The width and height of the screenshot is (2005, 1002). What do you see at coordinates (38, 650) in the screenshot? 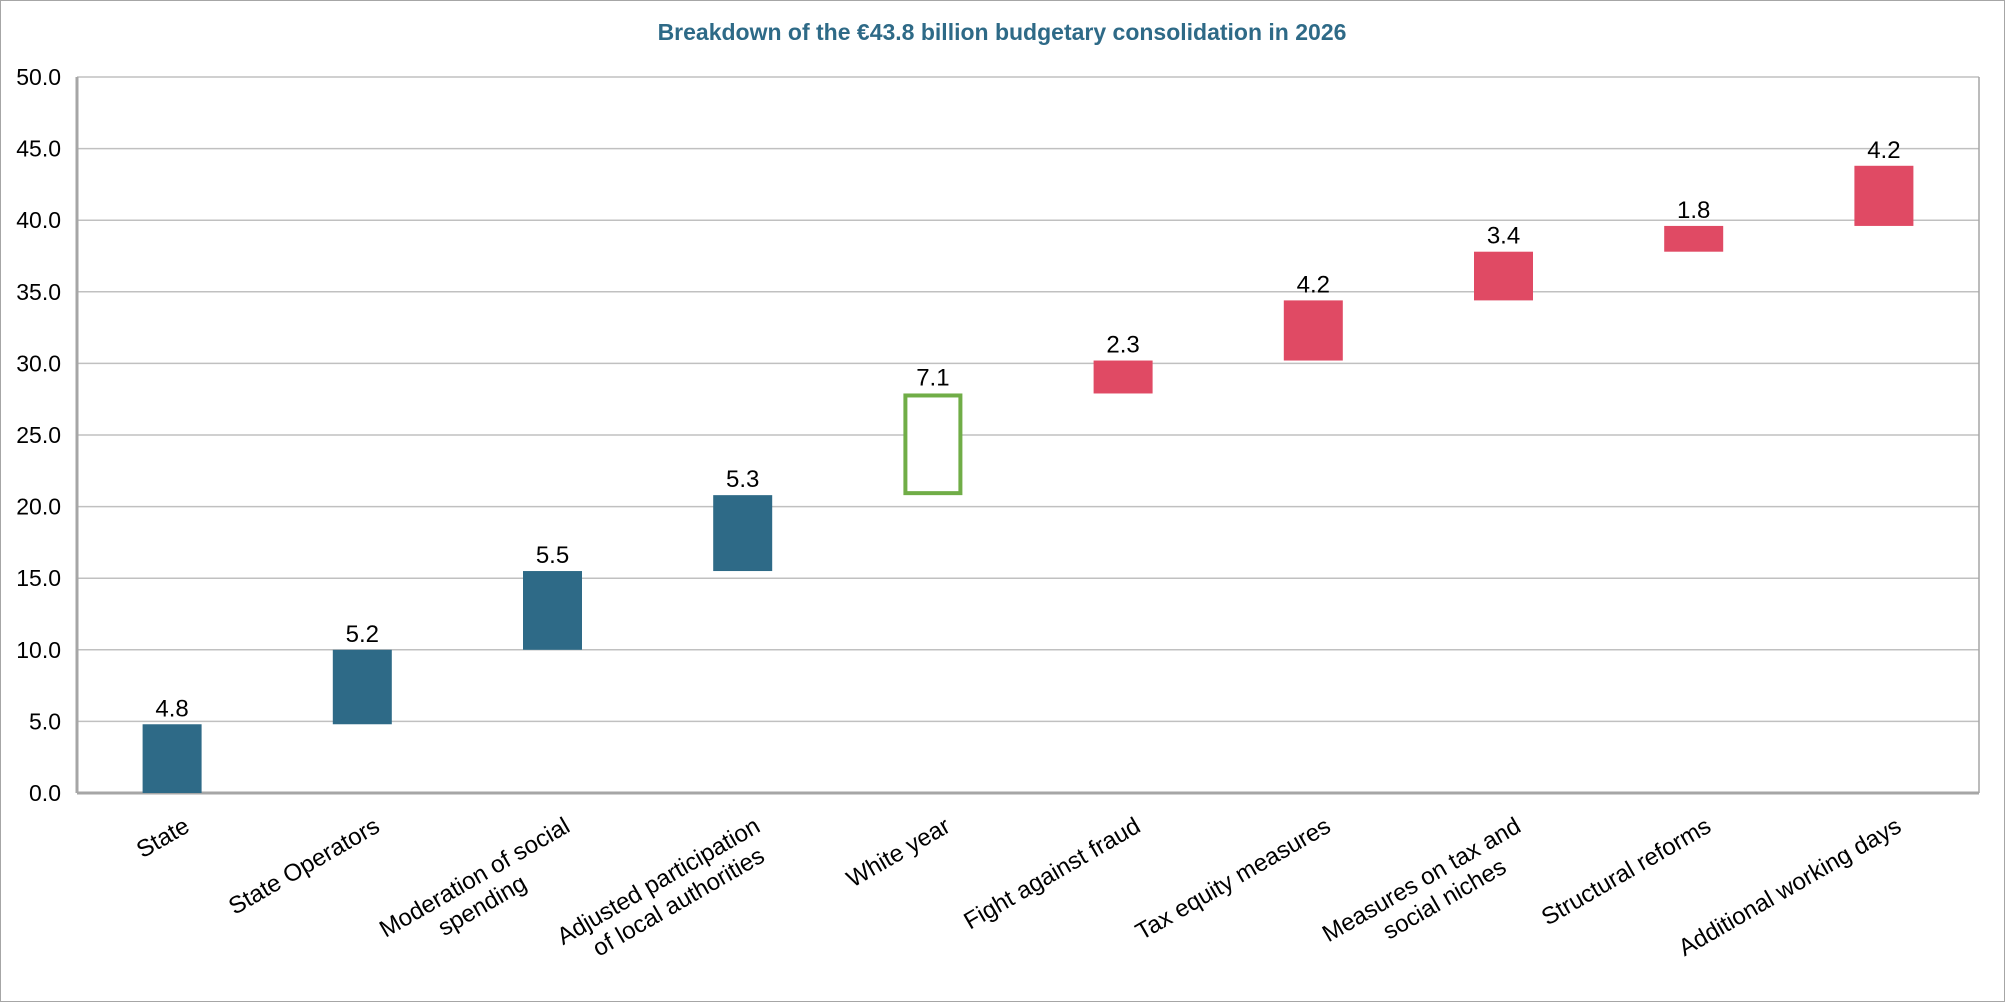
I see `y-tick-label: 10.0` at bounding box center [38, 650].